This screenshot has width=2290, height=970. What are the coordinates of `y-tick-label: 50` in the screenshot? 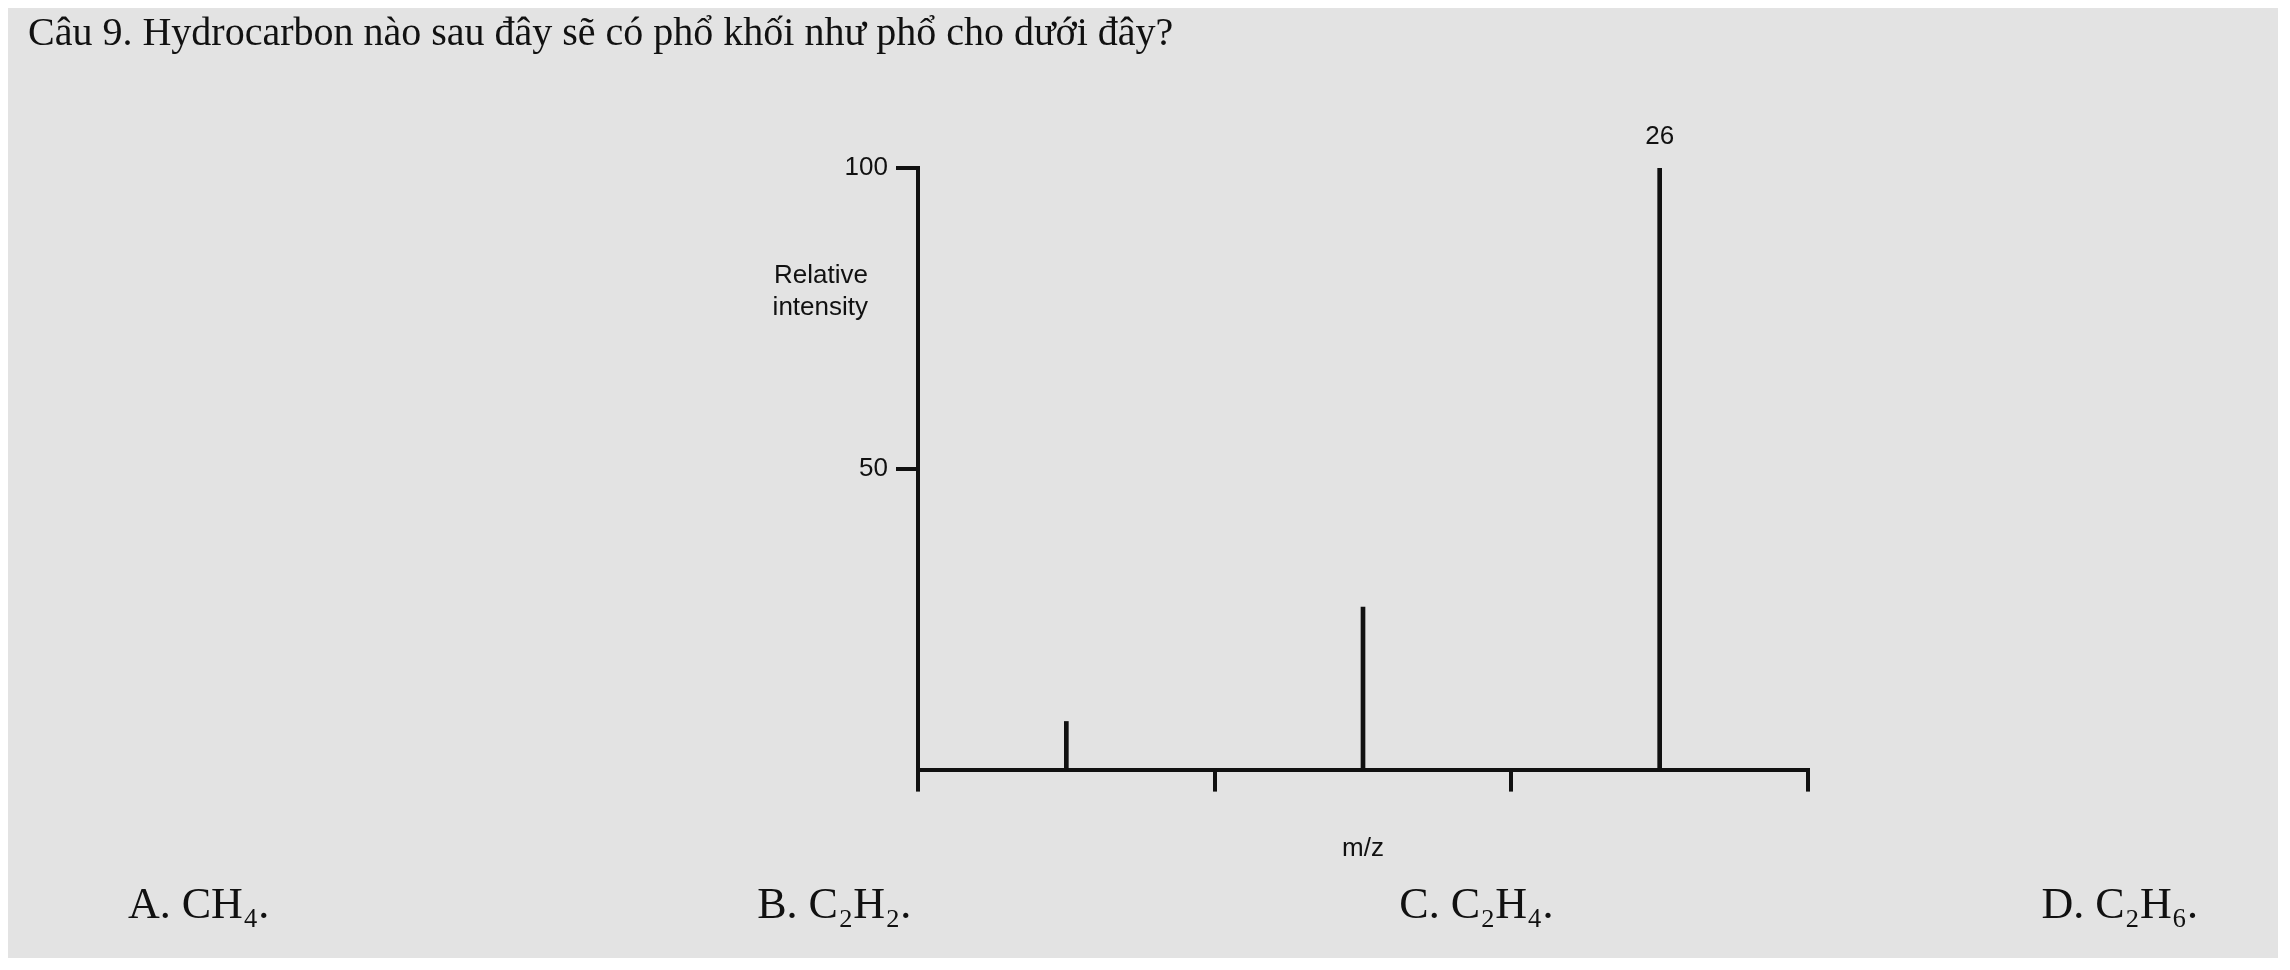 It's located at (873, 466).